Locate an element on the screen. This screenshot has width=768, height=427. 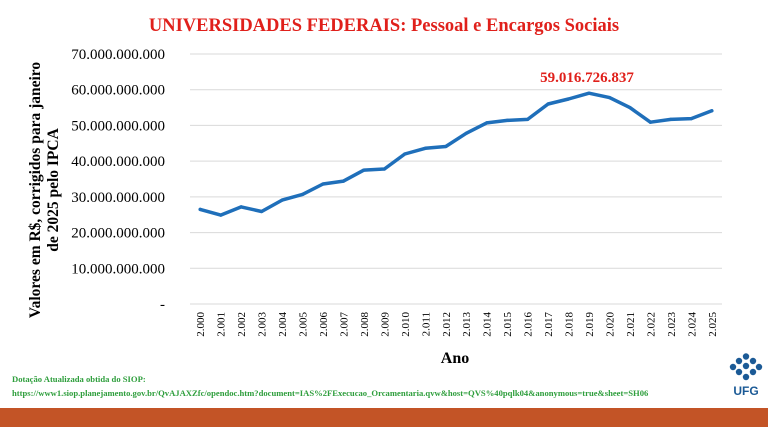
x-tick-label: 2.002 is located at coordinates (242, 324).